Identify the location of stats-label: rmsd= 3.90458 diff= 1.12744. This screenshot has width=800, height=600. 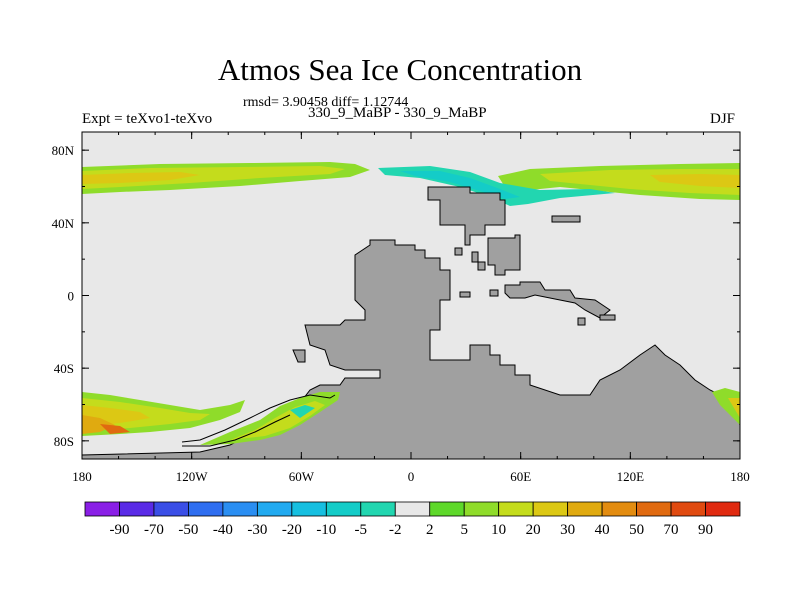
(326, 102).